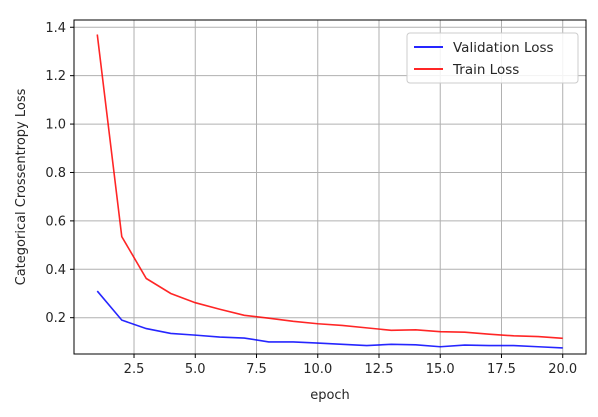 The width and height of the screenshot is (598, 417). Describe the element at coordinates (503, 48) in the screenshot. I see `legend-label: Validation Loss` at that location.